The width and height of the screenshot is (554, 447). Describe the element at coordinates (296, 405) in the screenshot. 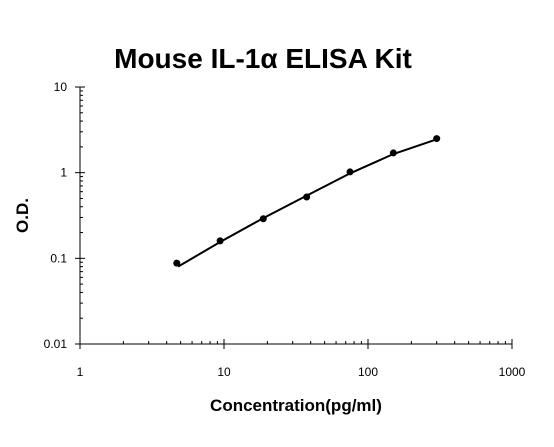

I see `x-axis-label: Concentration(pg/ml)` at that location.